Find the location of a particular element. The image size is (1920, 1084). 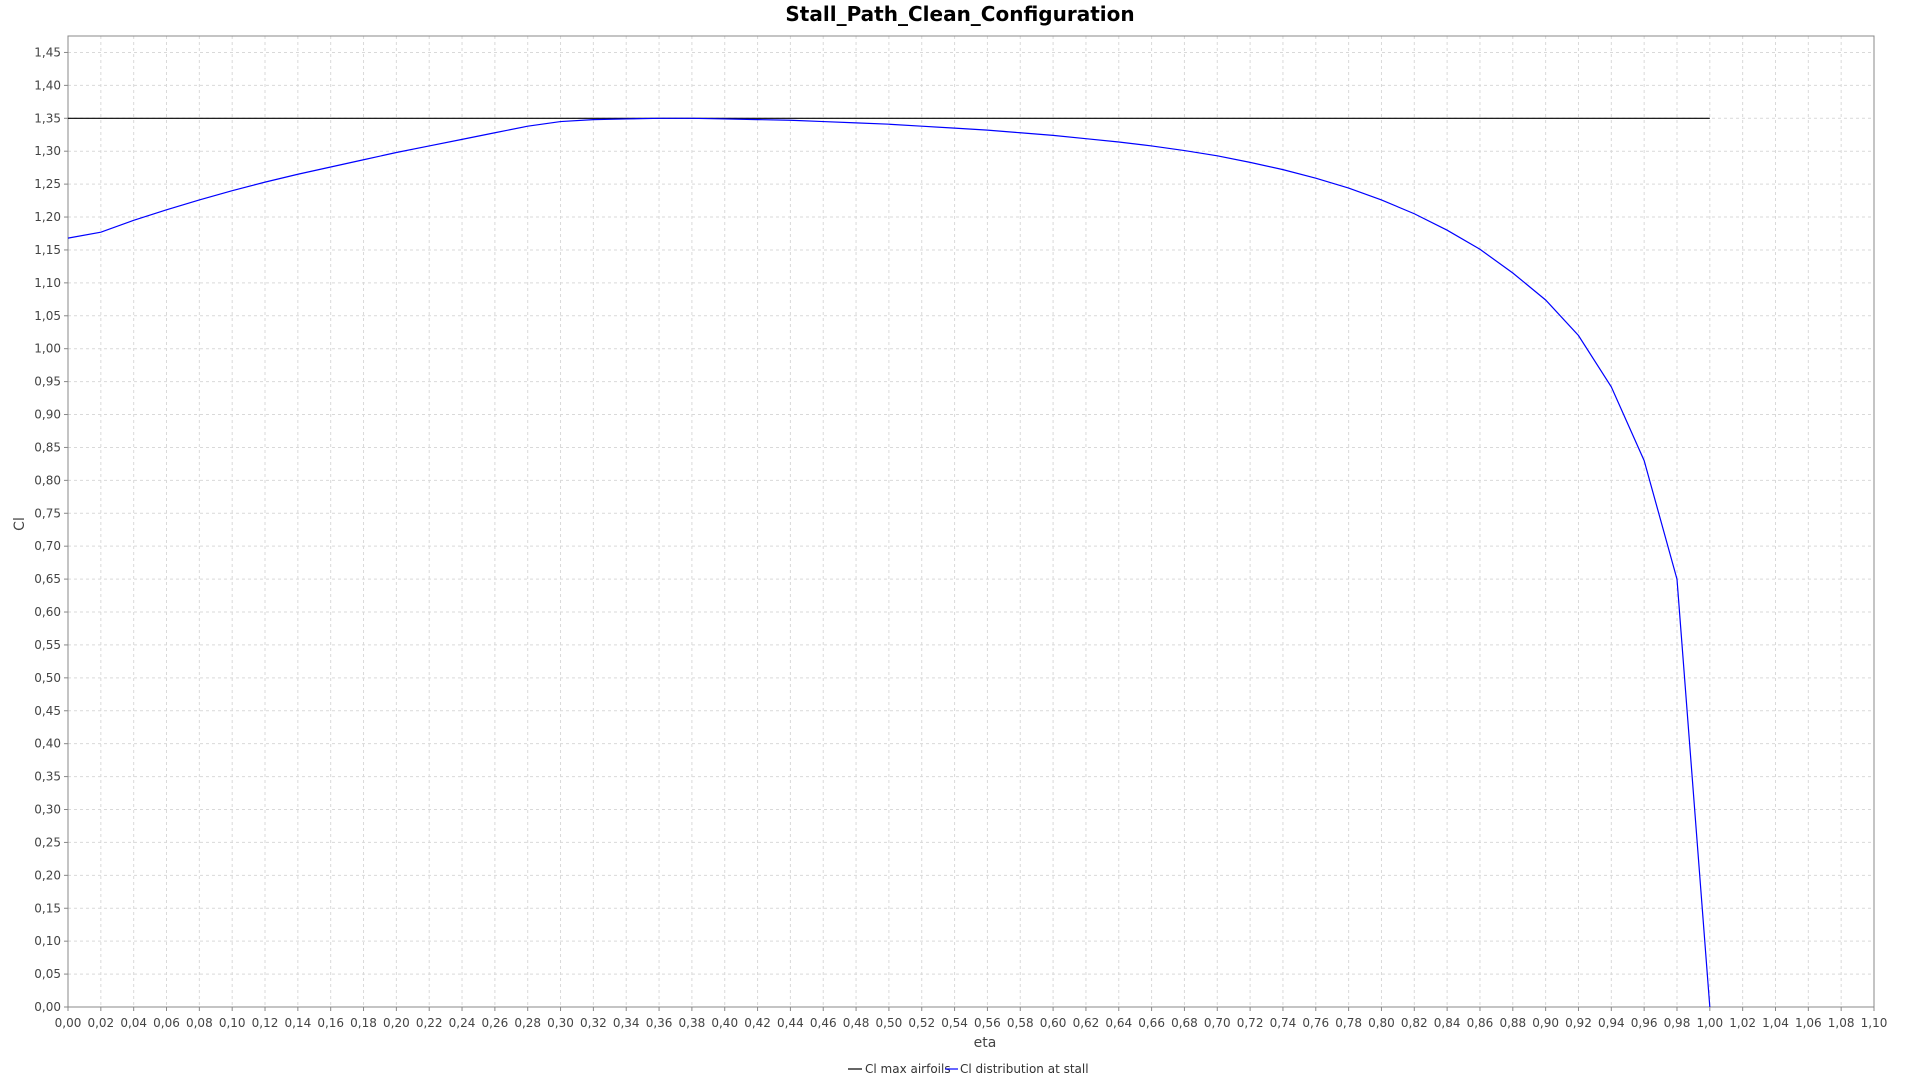

x-tick-label: 0,20 is located at coordinates (396, 1023).